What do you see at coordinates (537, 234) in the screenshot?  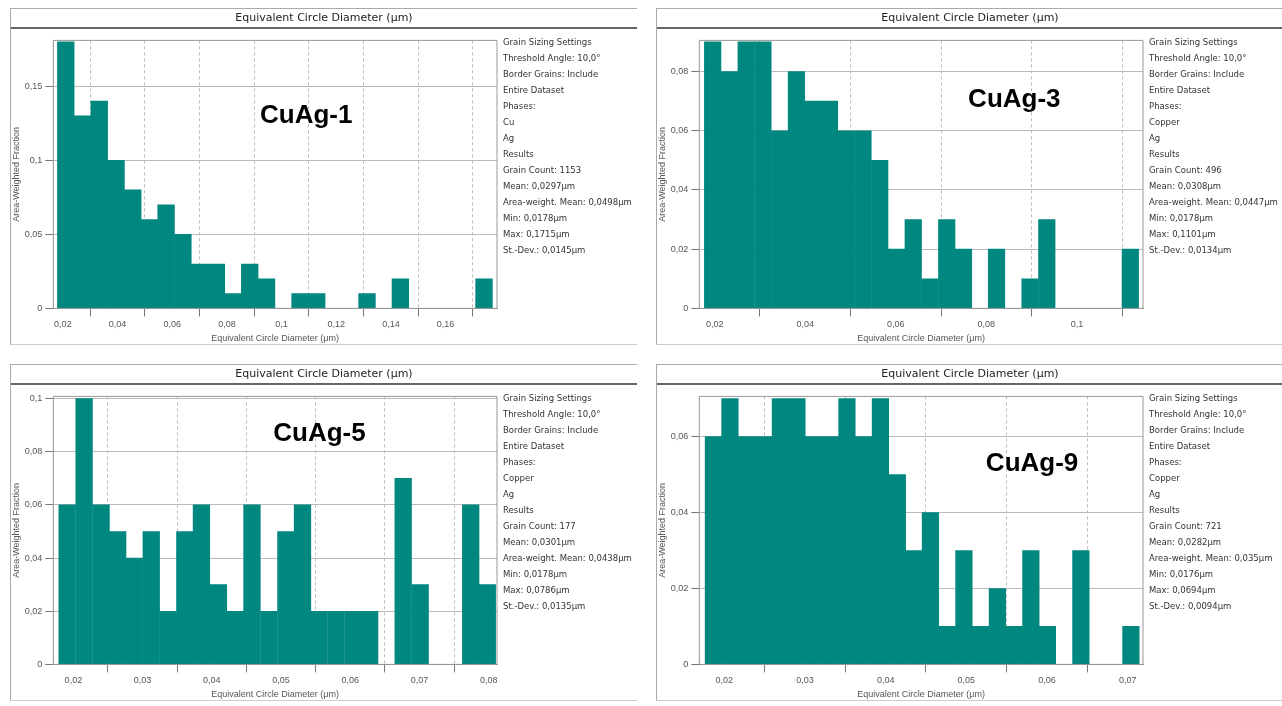 I see `text: Max: 0,1715μm` at bounding box center [537, 234].